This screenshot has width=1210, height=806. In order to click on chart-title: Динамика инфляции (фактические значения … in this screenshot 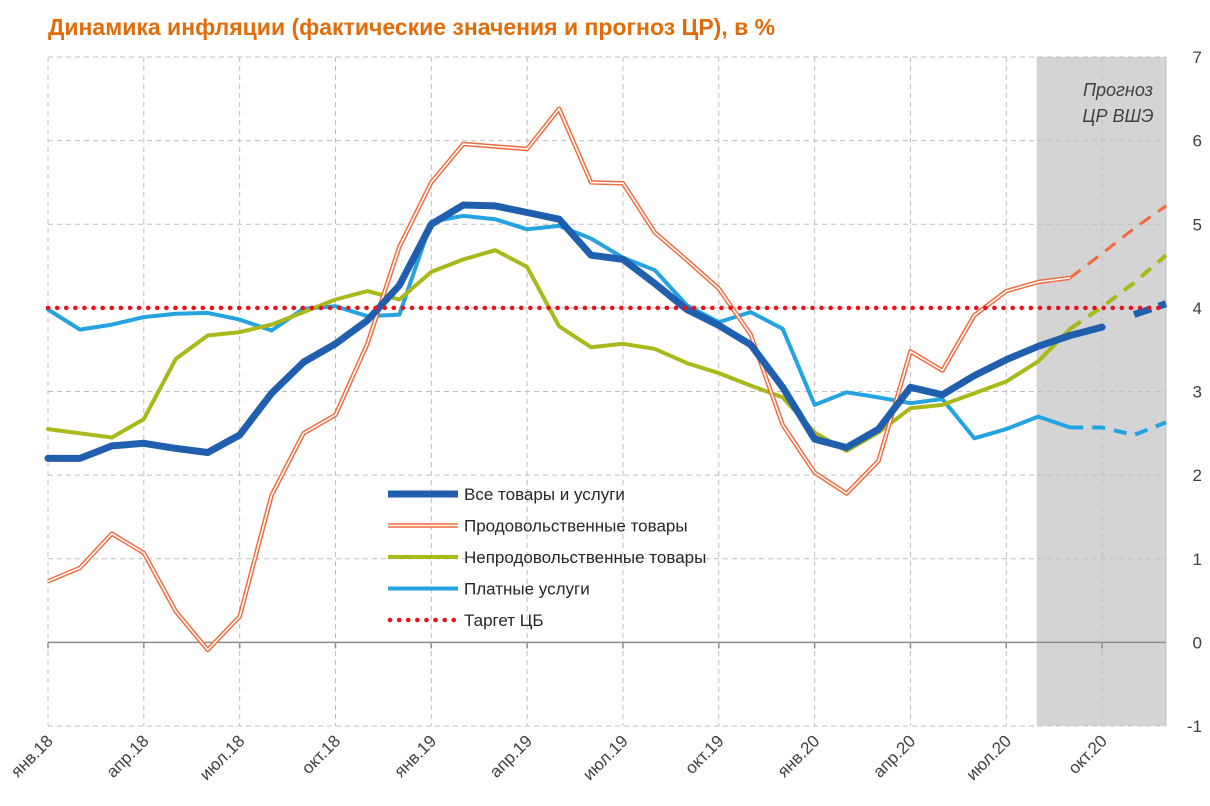, I will do `click(412, 27)`.